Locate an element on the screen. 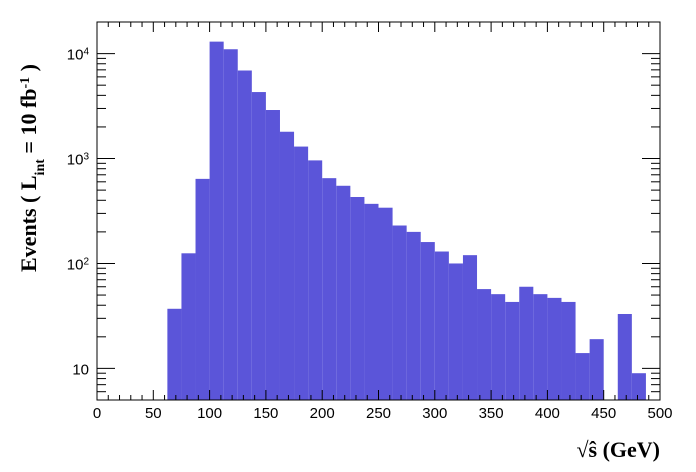 The height and width of the screenshot is (472, 696). x-tick-label: 250 is located at coordinates (378, 413).